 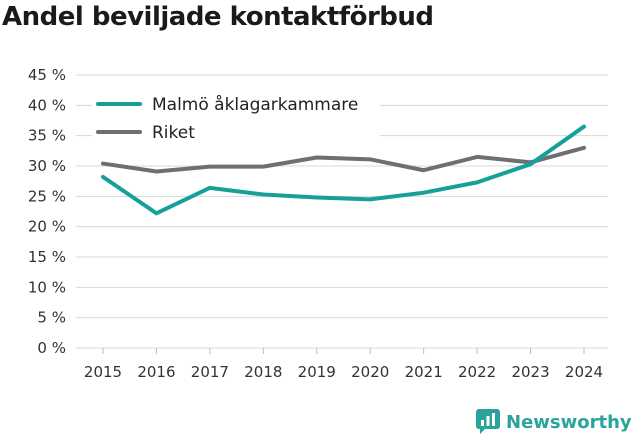 I want to click on brand-logo: Newsworthy, so click(x=553, y=422).